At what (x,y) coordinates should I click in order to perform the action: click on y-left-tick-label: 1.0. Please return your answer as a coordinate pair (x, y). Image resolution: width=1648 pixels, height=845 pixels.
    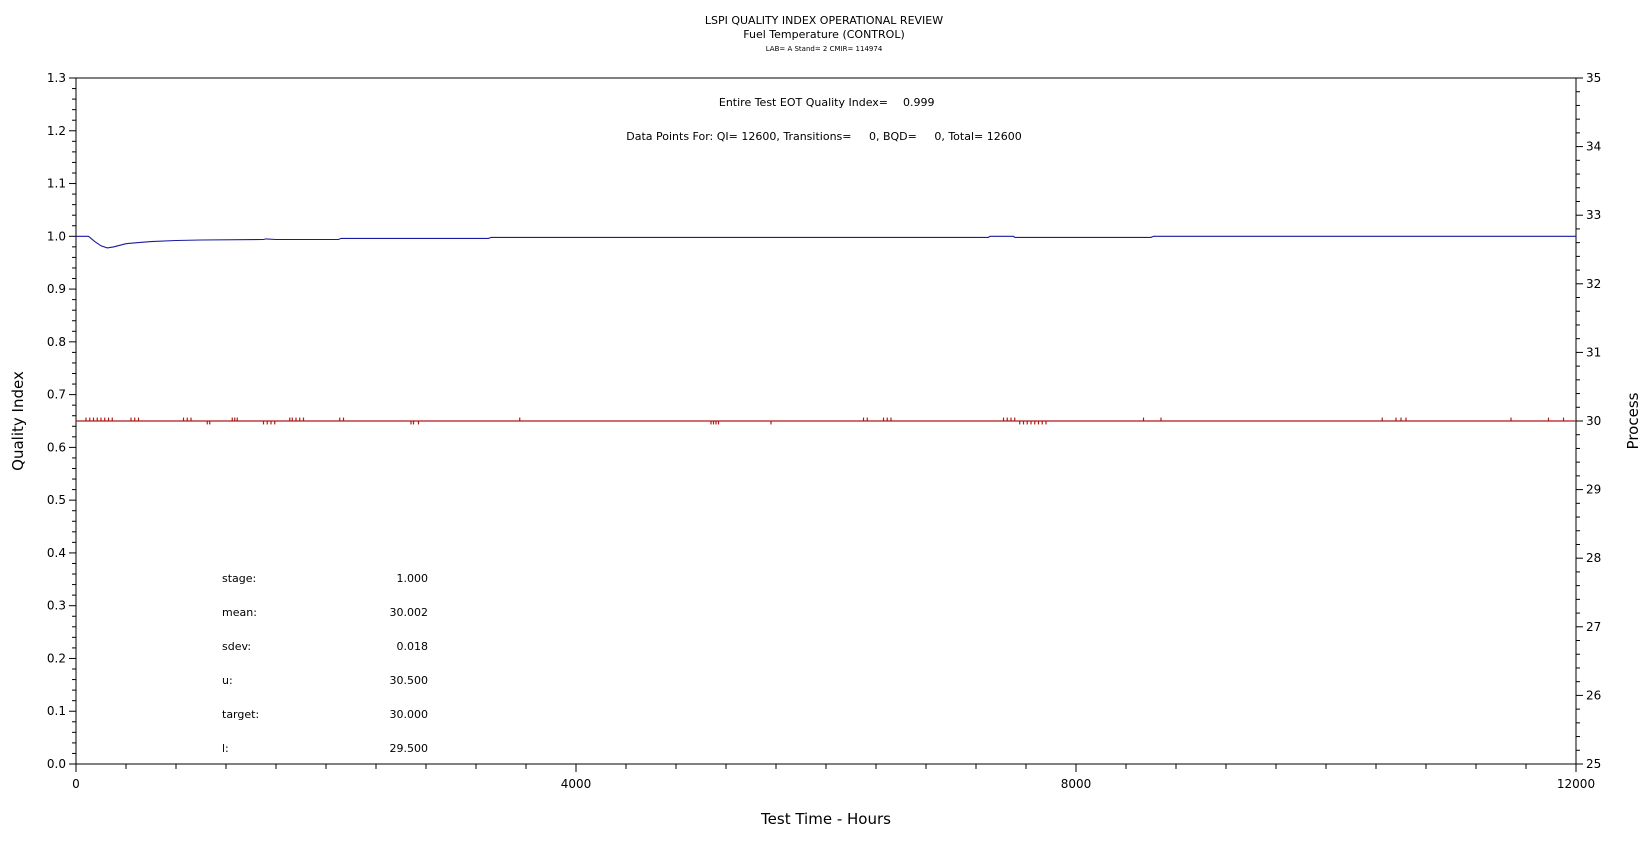
    Looking at the image, I should click on (56, 236).